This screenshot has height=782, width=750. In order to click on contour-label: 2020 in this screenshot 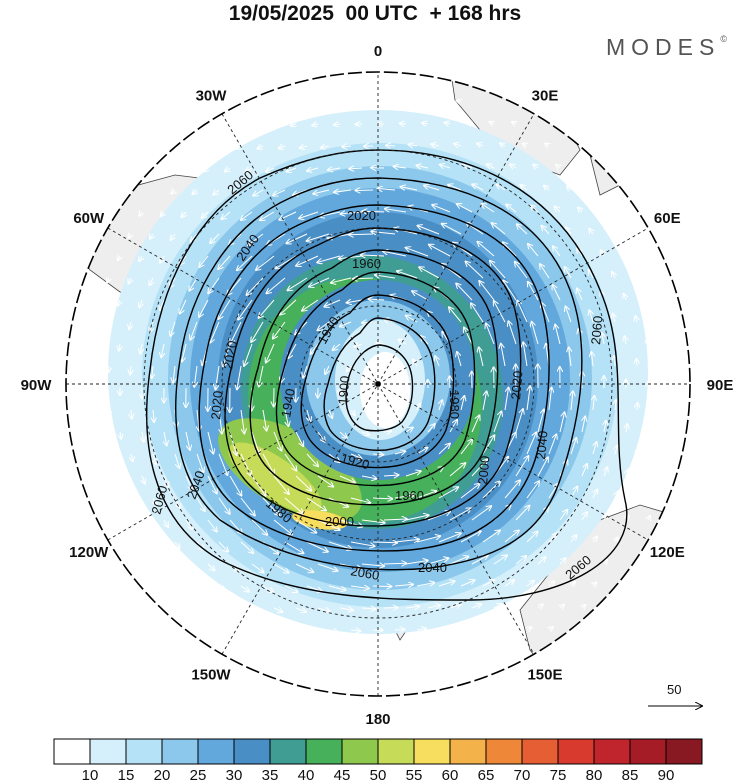, I will do `click(216, 405)`.